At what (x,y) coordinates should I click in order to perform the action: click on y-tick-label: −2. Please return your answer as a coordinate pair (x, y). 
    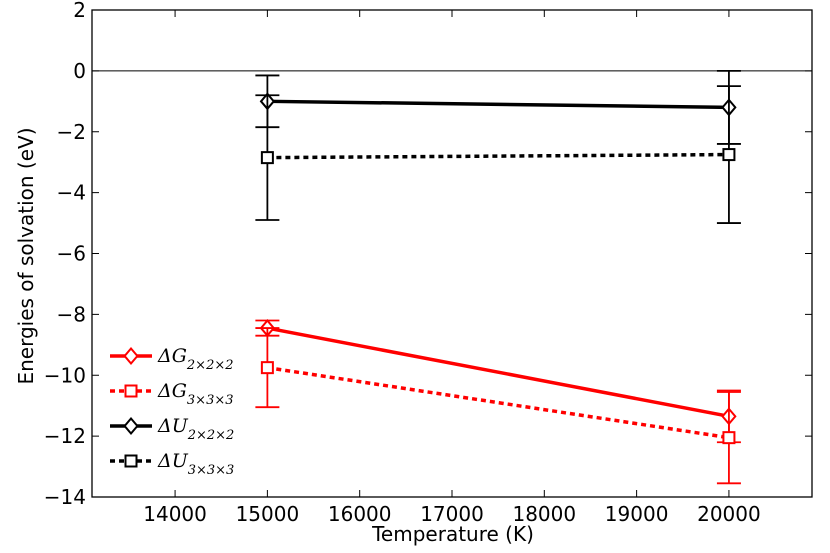
    Looking at the image, I should click on (71, 132).